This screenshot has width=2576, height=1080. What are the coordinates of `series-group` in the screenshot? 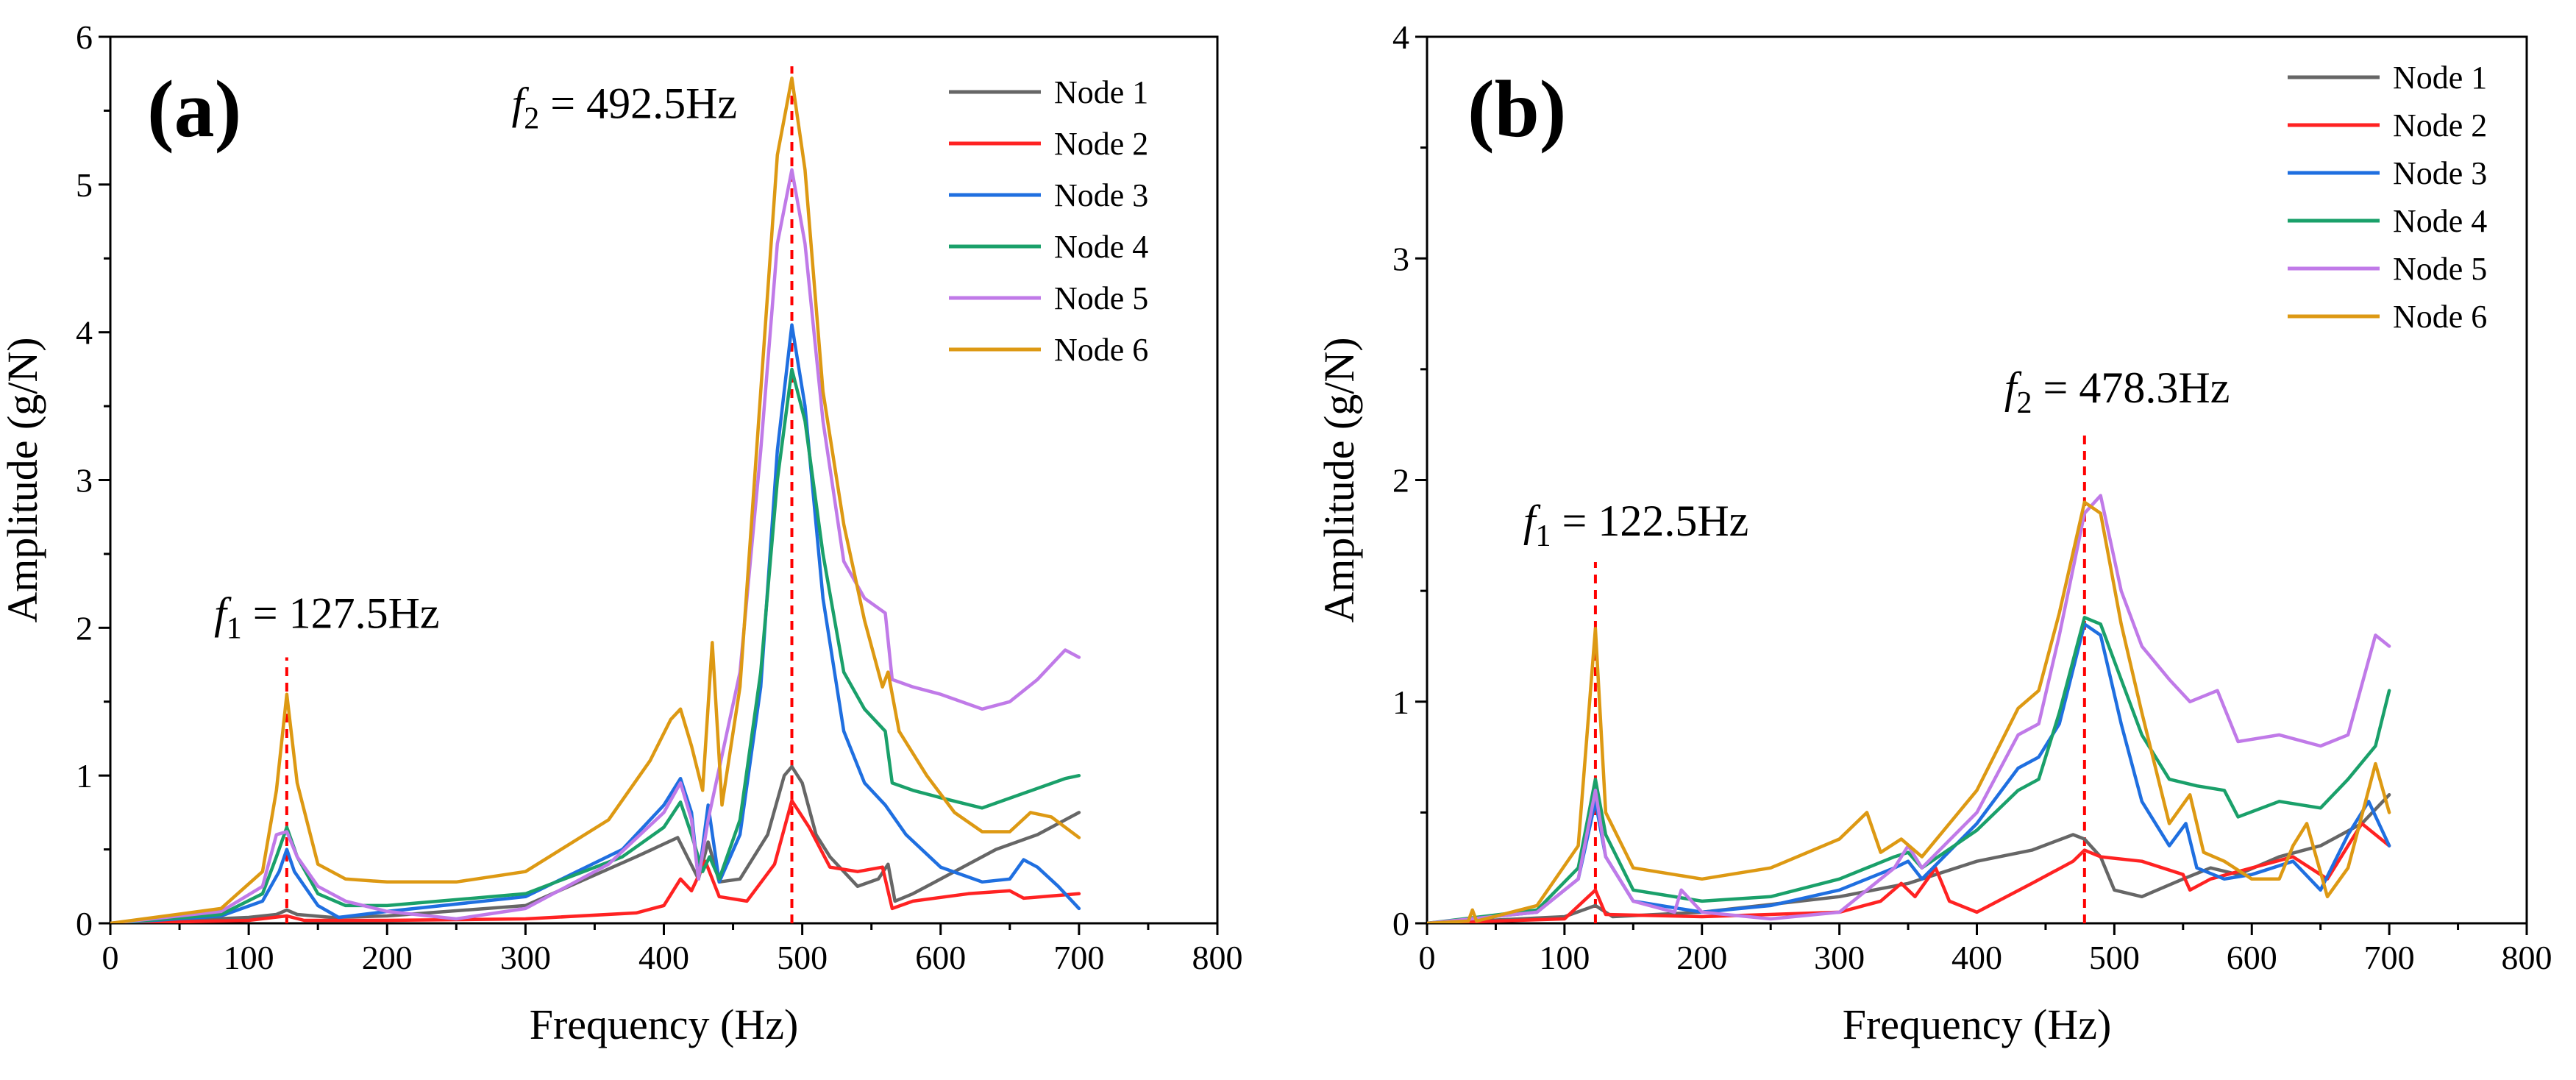 It's located at (1909, 708).